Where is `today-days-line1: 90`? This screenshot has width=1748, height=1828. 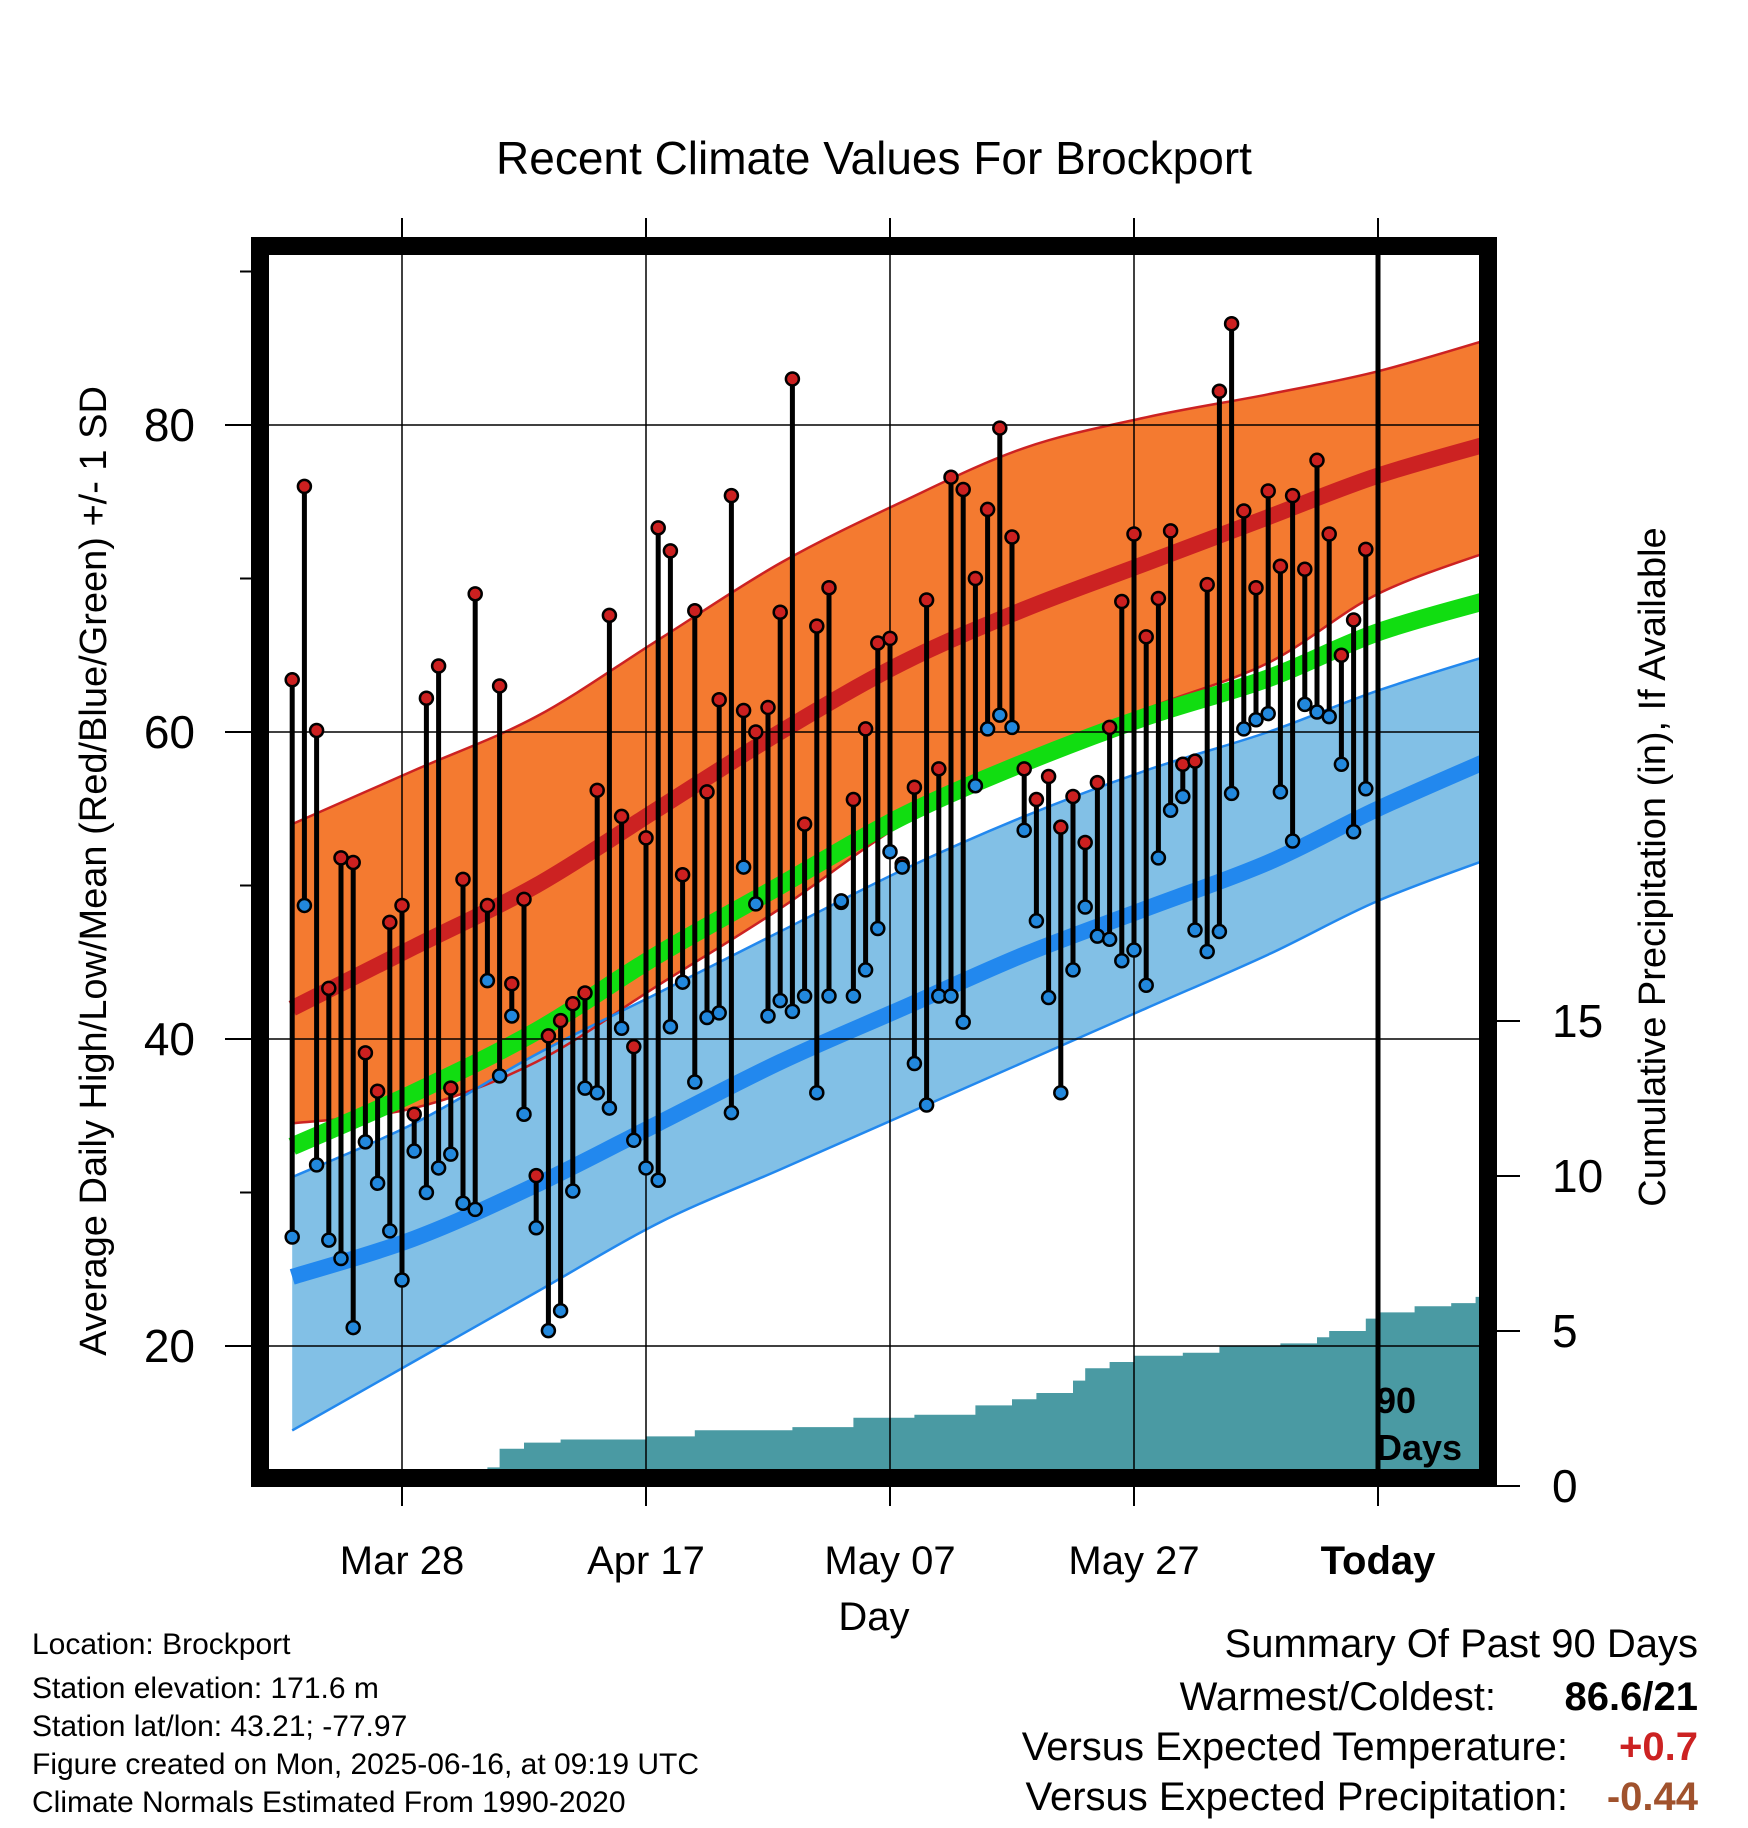 today-days-line1: 90 is located at coordinates (1396, 1400).